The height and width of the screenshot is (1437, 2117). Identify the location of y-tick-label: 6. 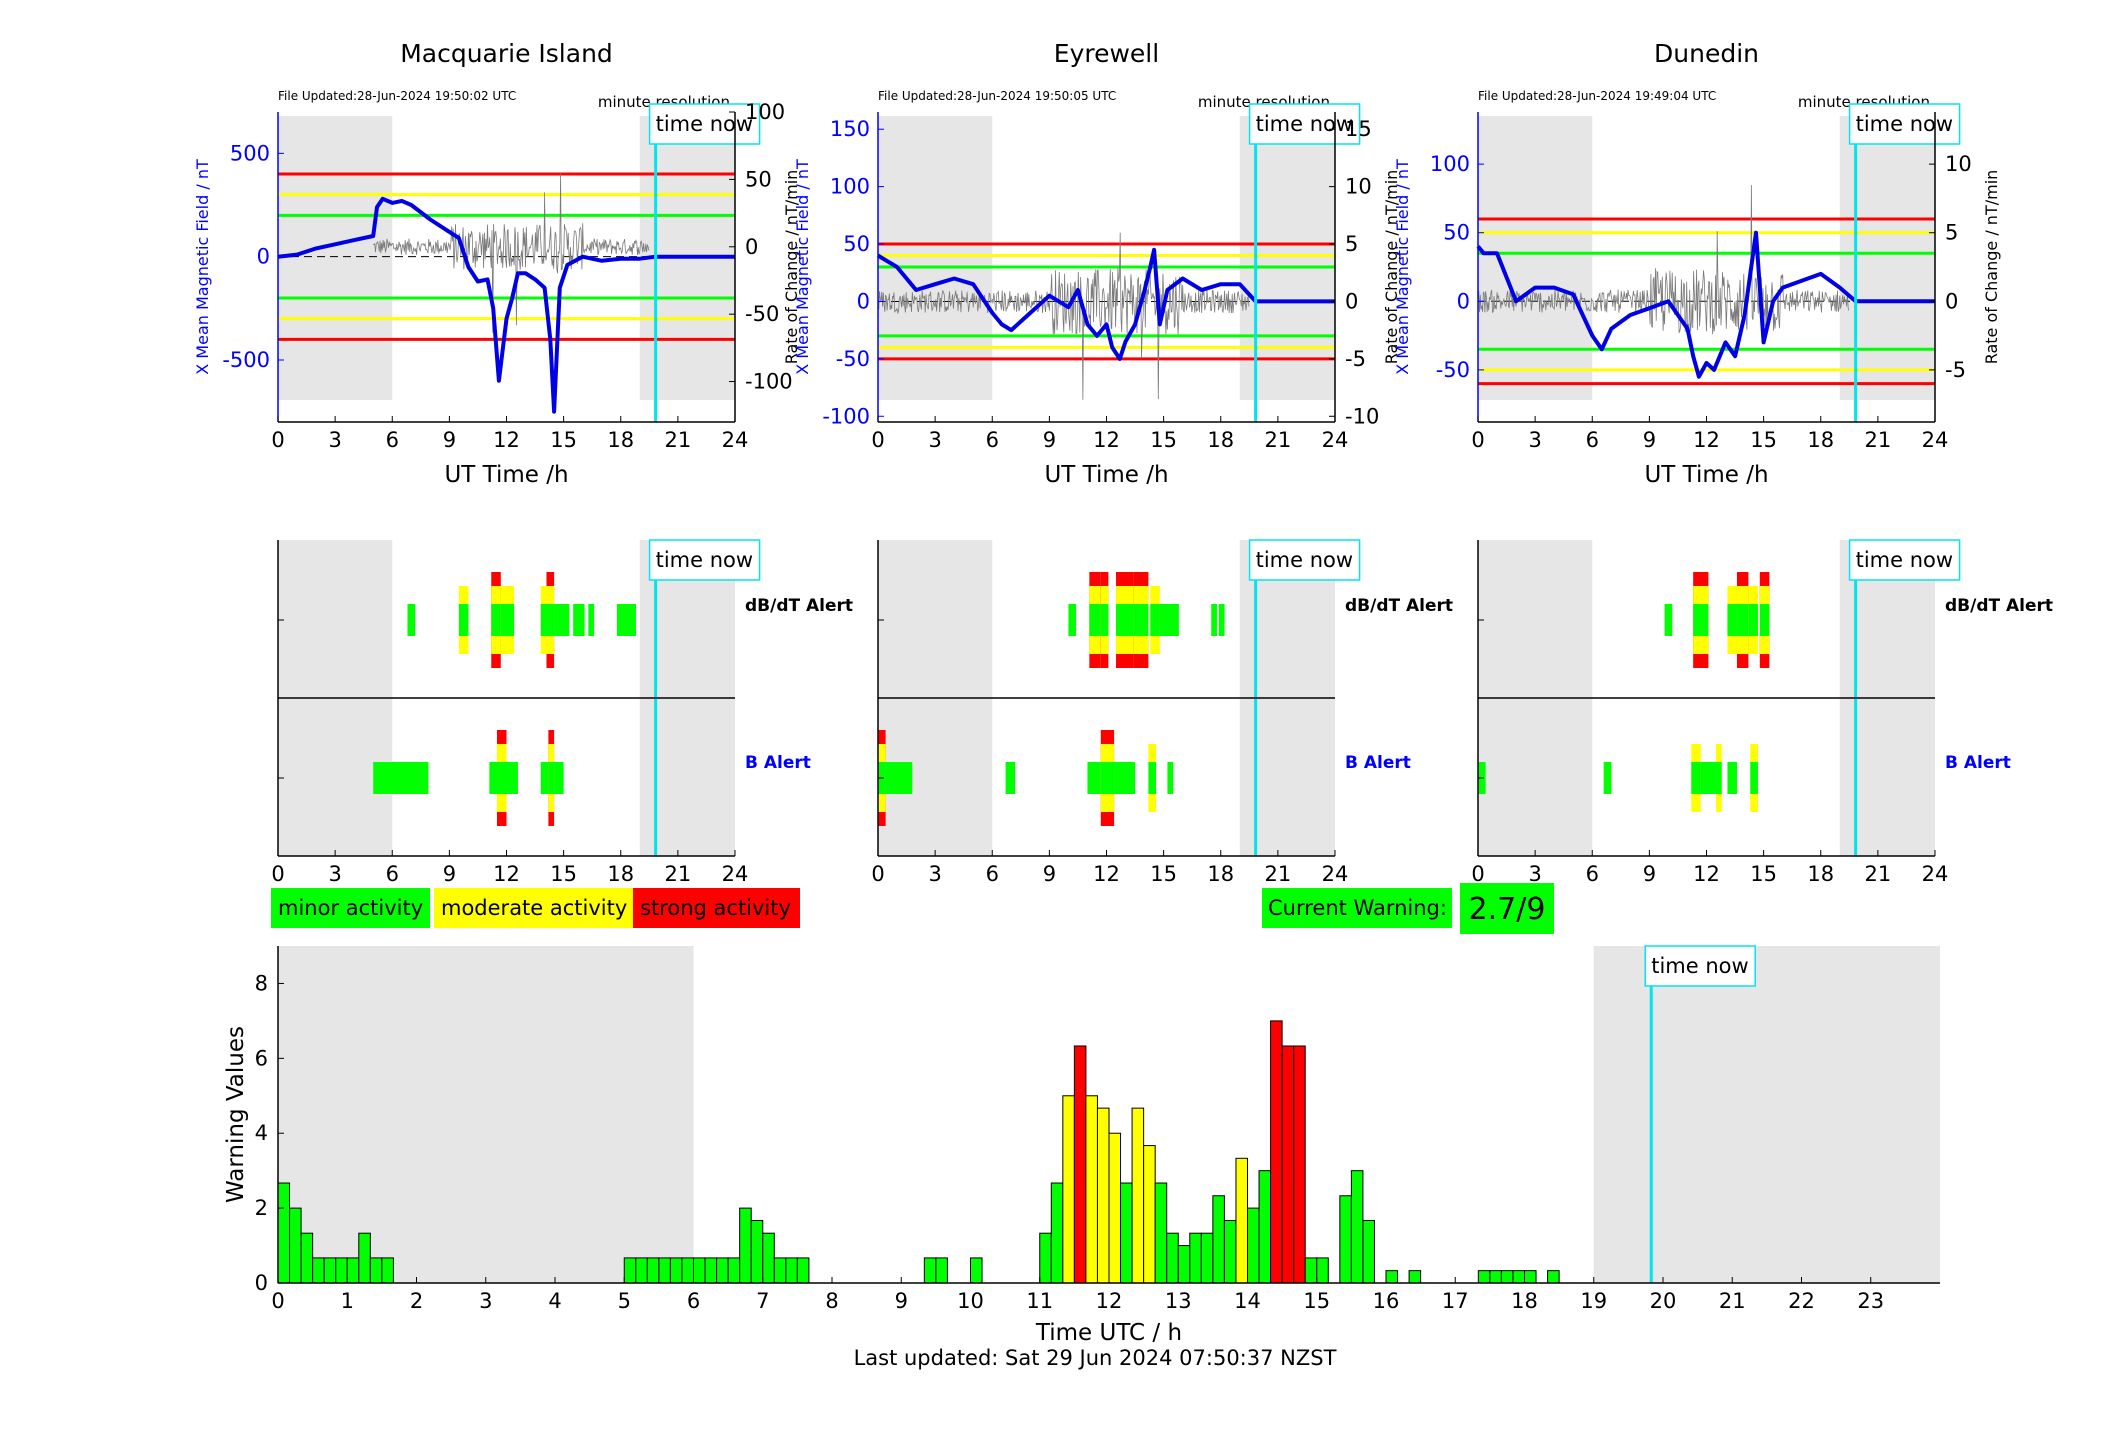
(261, 1058).